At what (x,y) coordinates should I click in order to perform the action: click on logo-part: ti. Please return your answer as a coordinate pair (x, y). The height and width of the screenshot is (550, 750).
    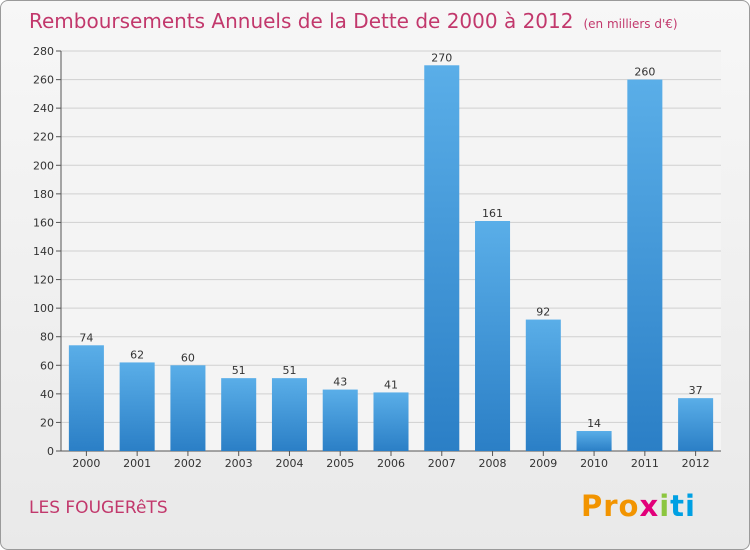
    Looking at the image, I should click on (683, 506).